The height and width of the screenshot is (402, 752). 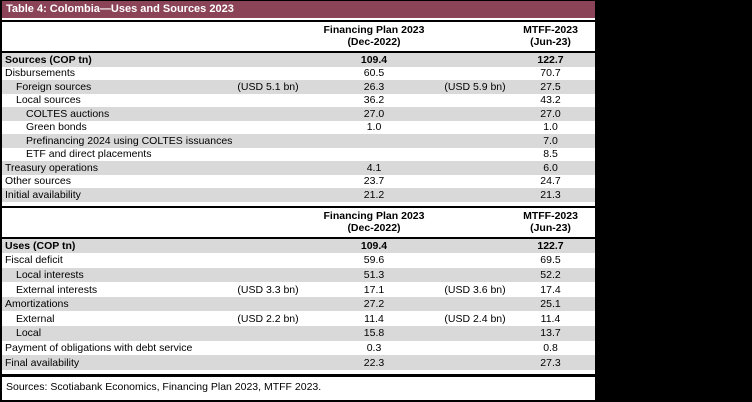 I want to click on row-label: Payment of obligations with debt service, so click(x=99, y=347).